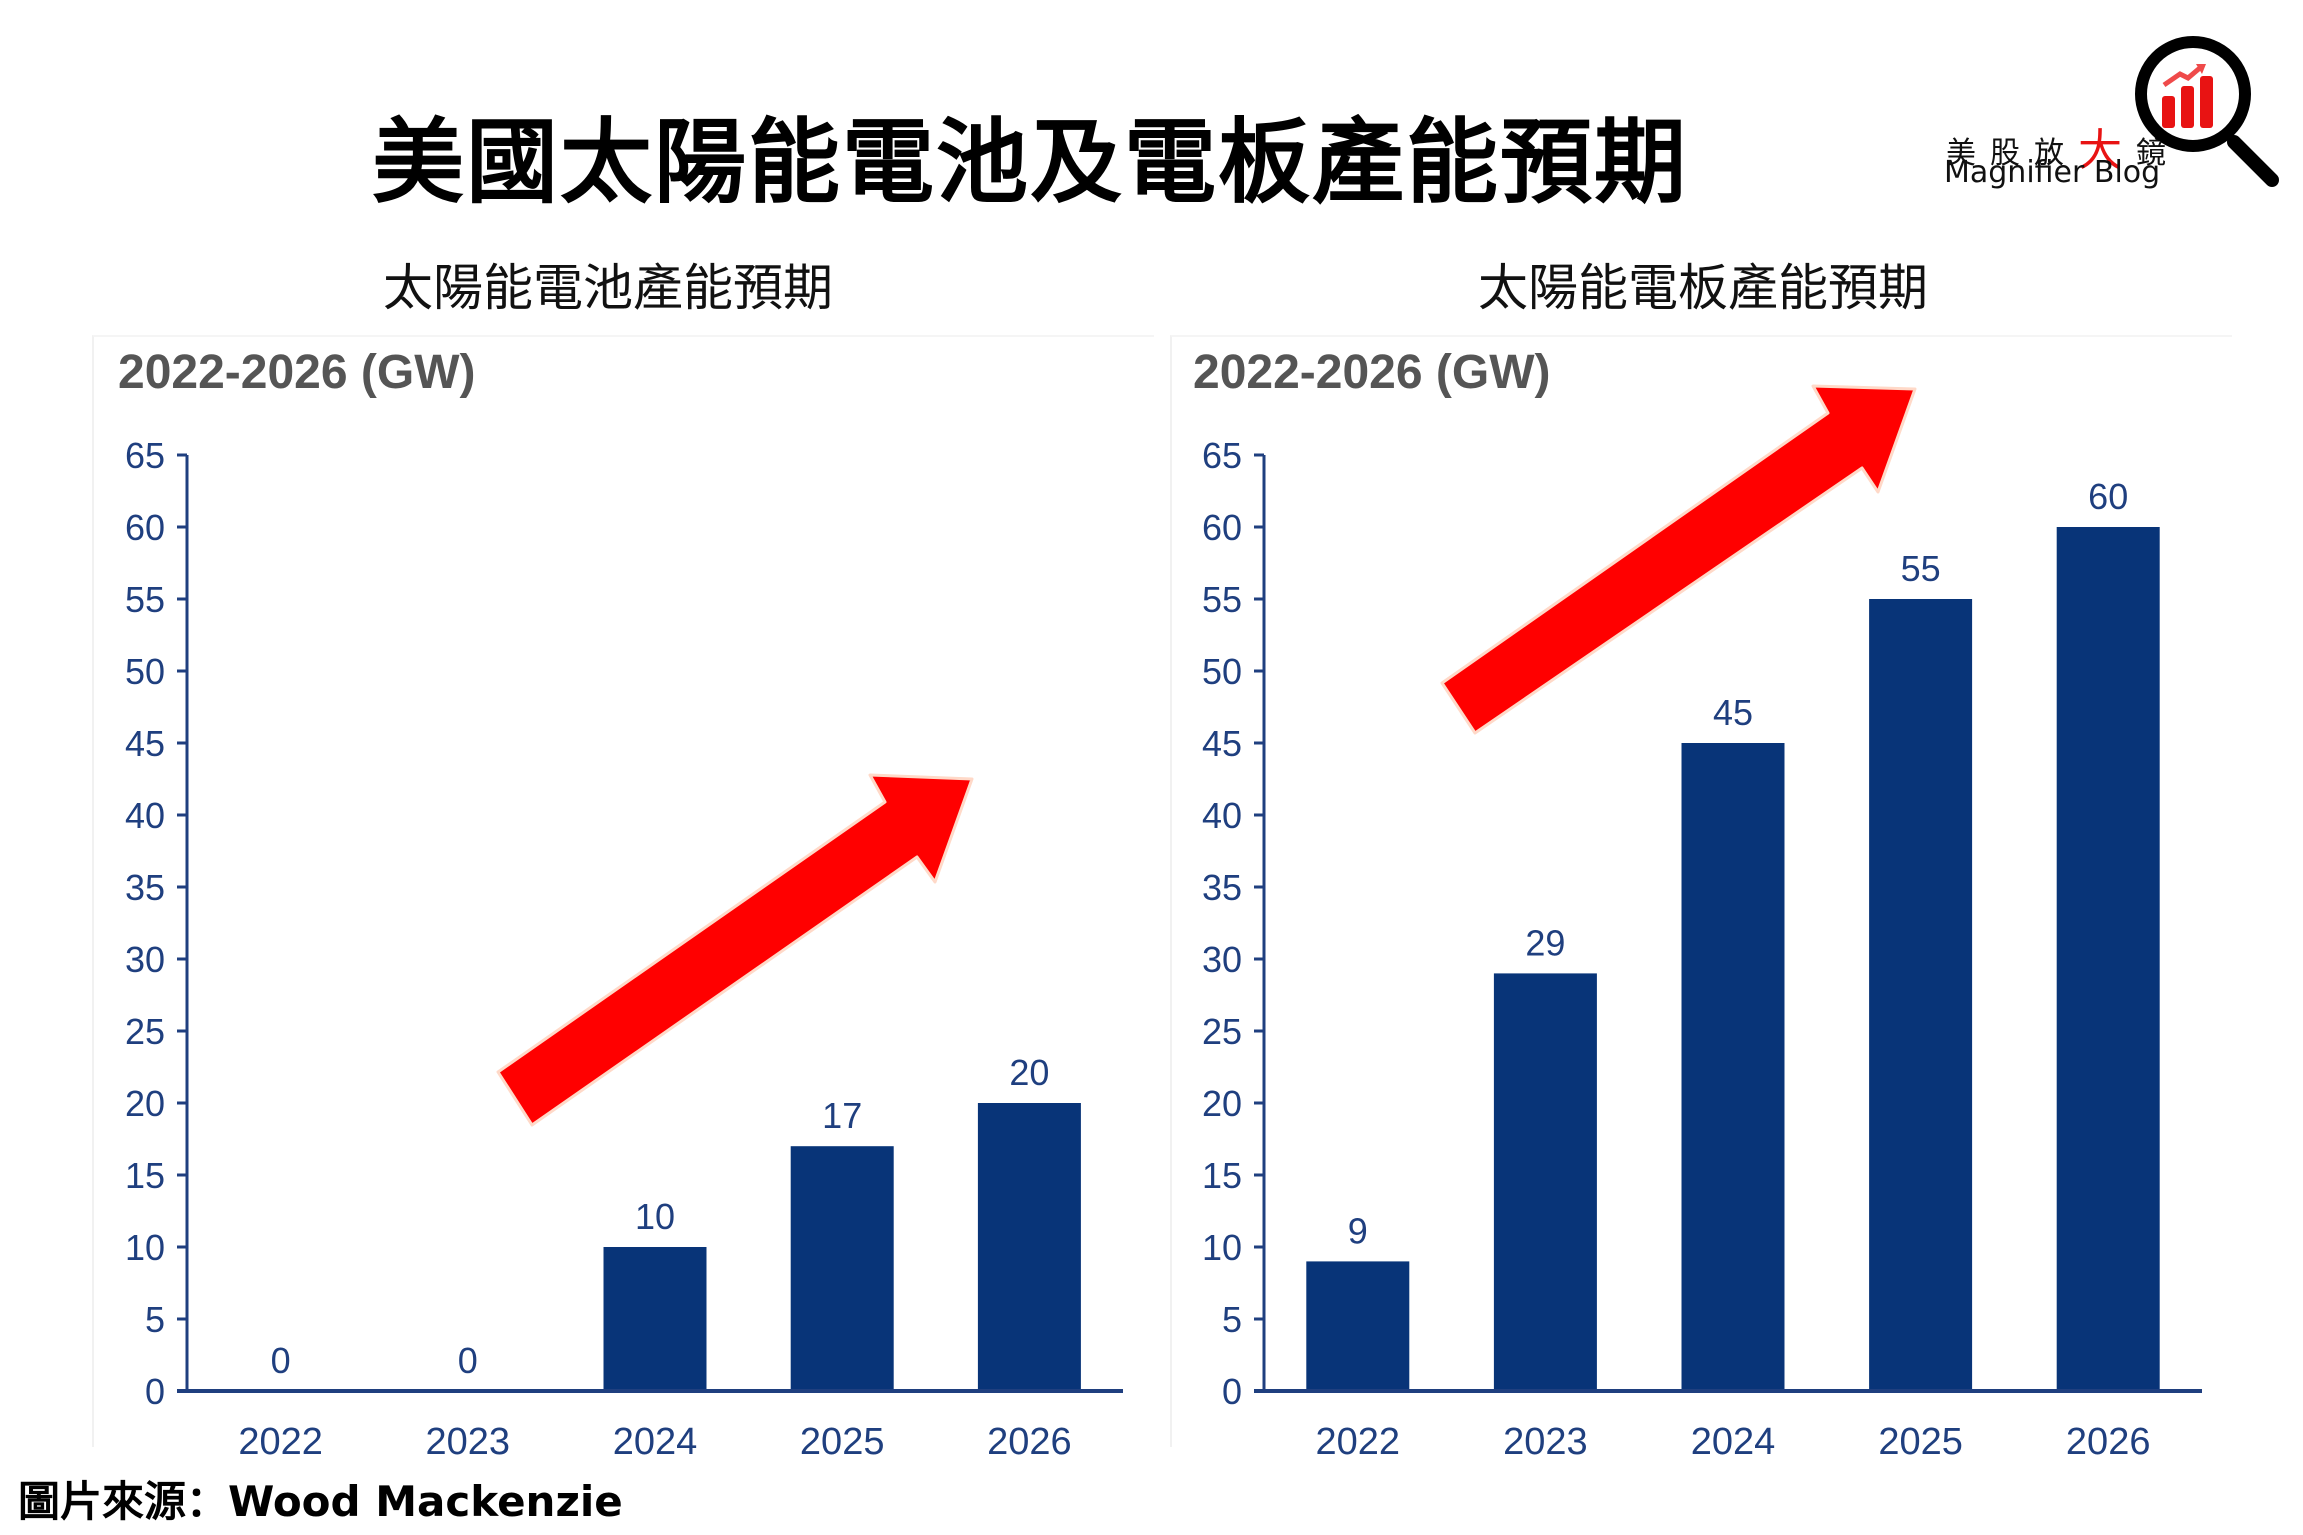 The width and height of the screenshot is (2303, 1535). What do you see at coordinates (1358, 1230) in the screenshot?
I see `right-value-label-2022: 9` at bounding box center [1358, 1230].